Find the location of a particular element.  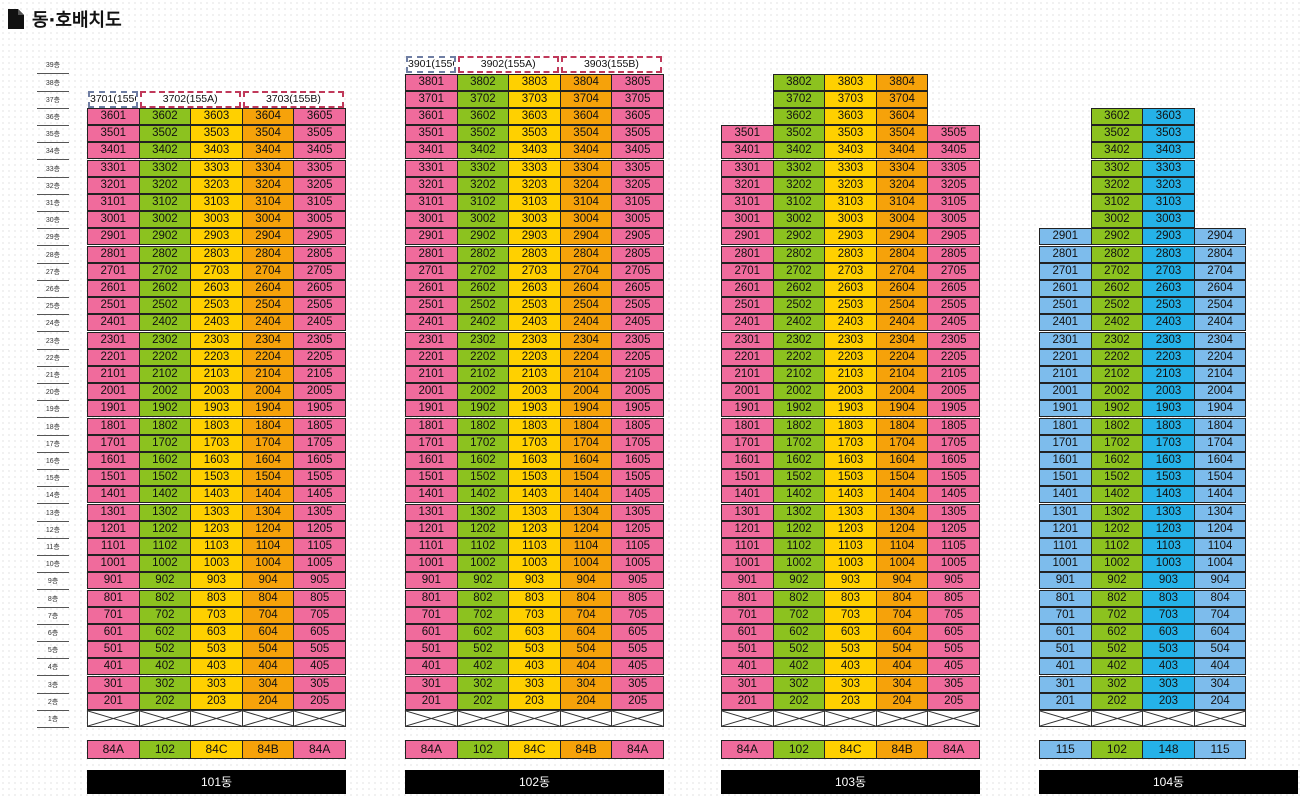

unit-cell: 701 is located at coordinates (431, 615).